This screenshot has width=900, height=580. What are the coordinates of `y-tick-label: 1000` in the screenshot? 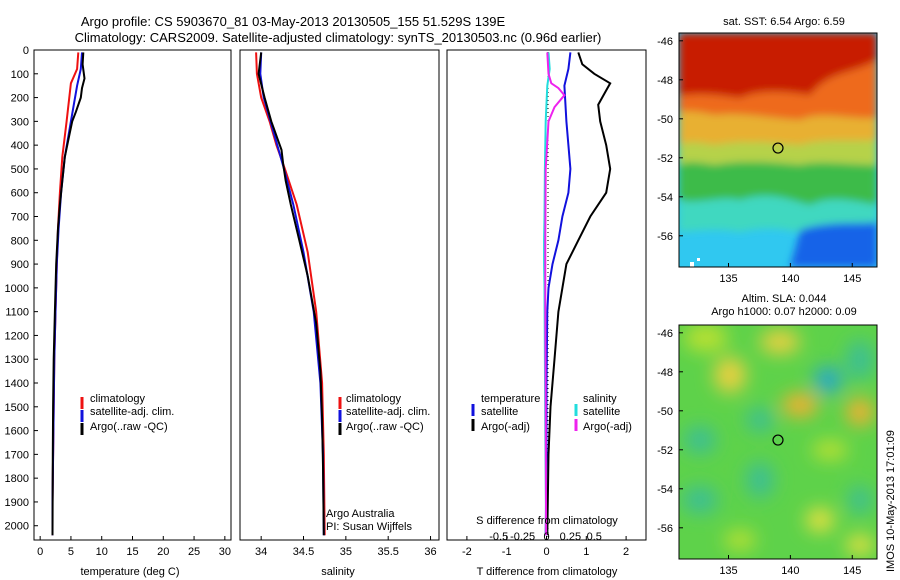 It's located at (17, 289).